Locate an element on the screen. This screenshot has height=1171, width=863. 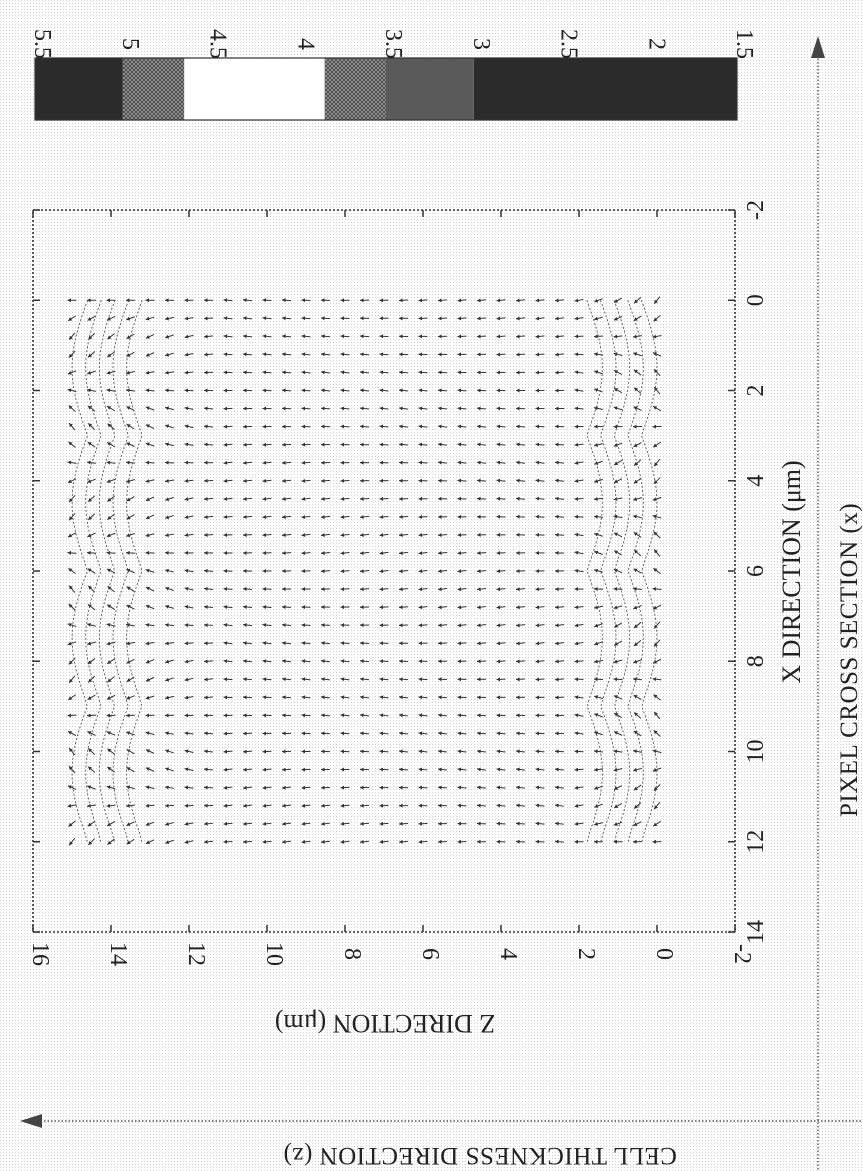
x-tick-label-1: 0 is located at coordinates (756, 300).